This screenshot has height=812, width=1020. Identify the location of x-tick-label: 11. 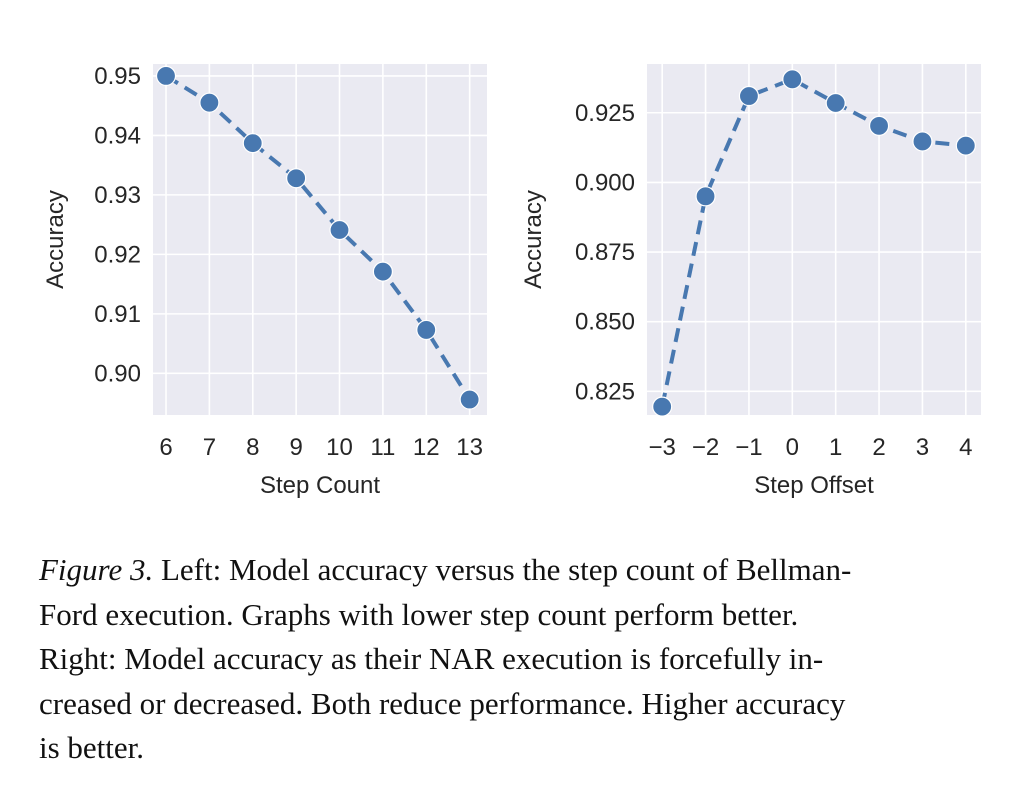
(382, 447).